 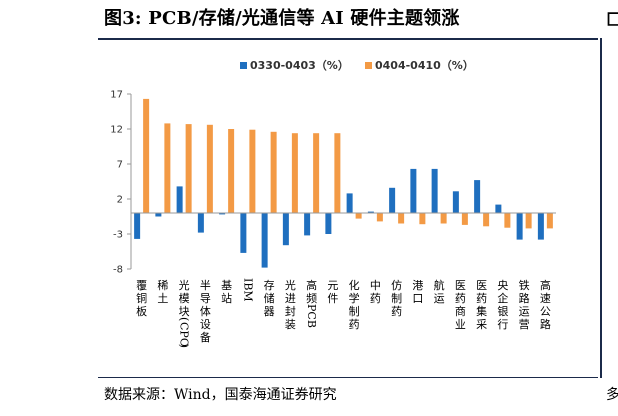 I want to click on x-tick-label-char: 封, so click(x=290, y=311).